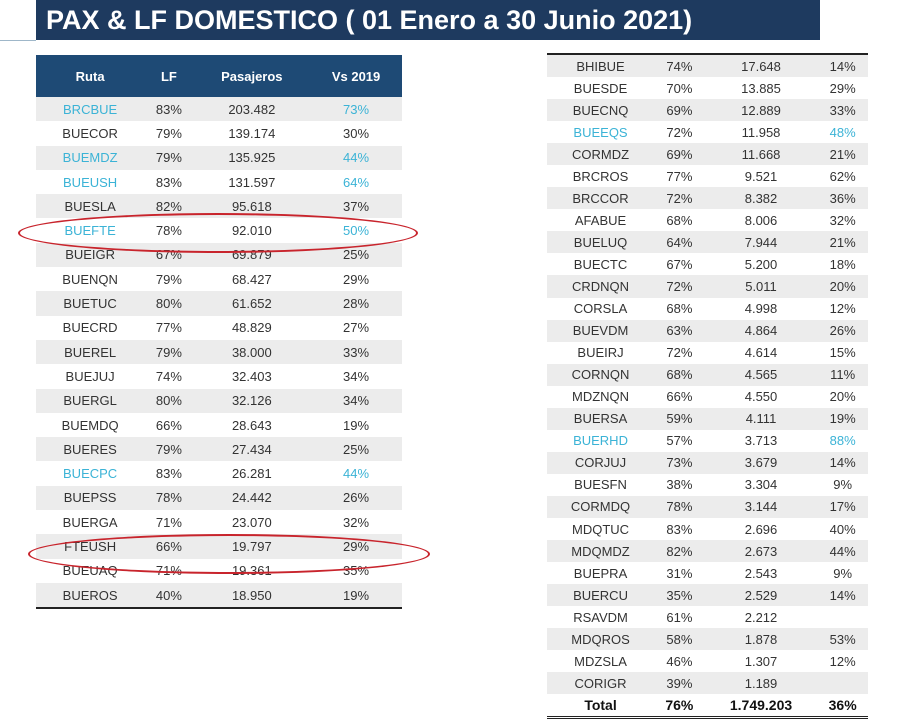  Describe the element at coordinates (251, 425) in the screenshot. I see `passengers: 28.643` at that location.